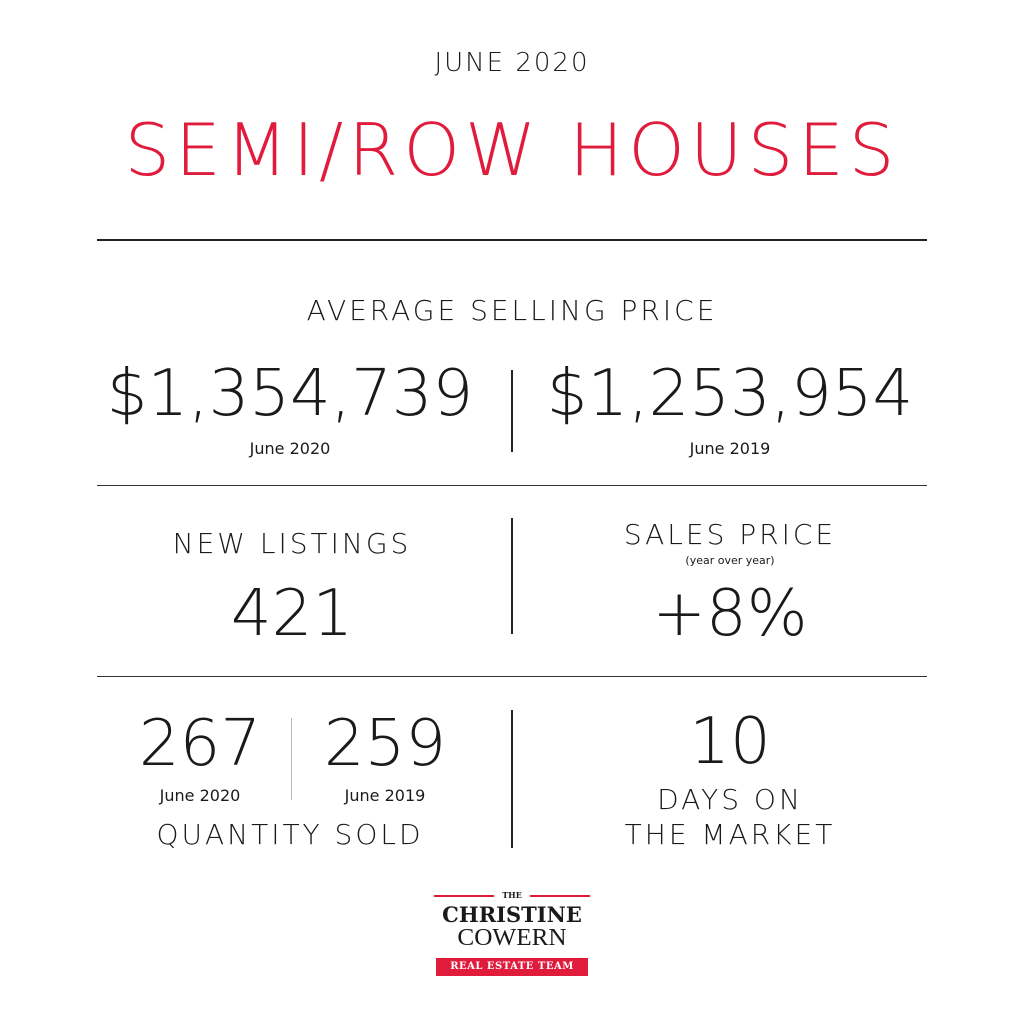 This screenshot has width=1024, height=1024. I want to click on logo-the: THE, so click(512, 895).